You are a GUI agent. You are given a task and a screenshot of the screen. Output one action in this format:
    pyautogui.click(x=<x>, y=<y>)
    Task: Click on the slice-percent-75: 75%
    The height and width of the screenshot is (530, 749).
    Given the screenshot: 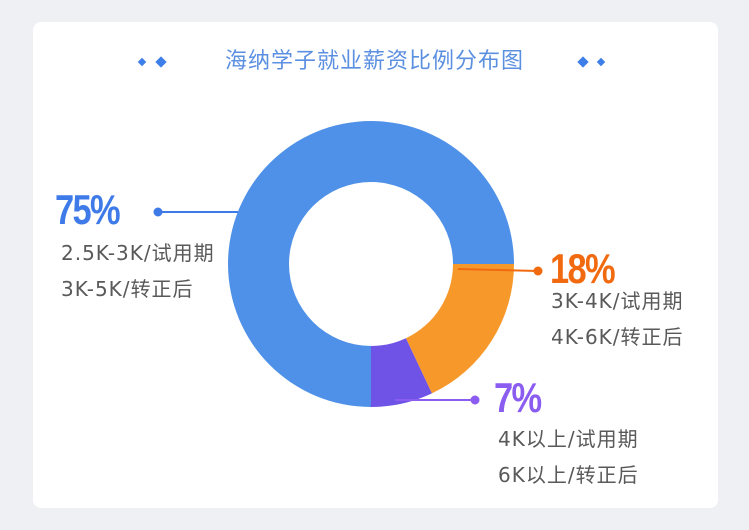 What is the action you would take?
    pyautogui.click(x=88, y=209)
    